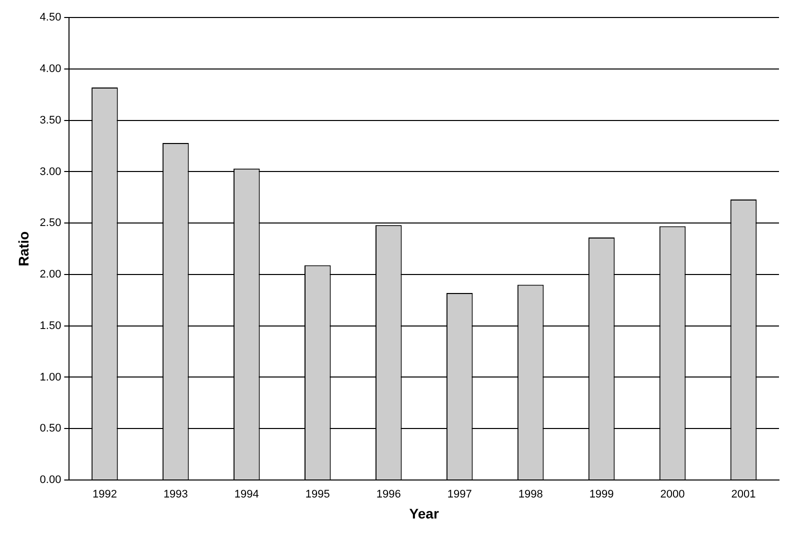 The height and width of the screenshot is (535, 799). I want to click on y-tick-label: 2.00, so click(51, 274).